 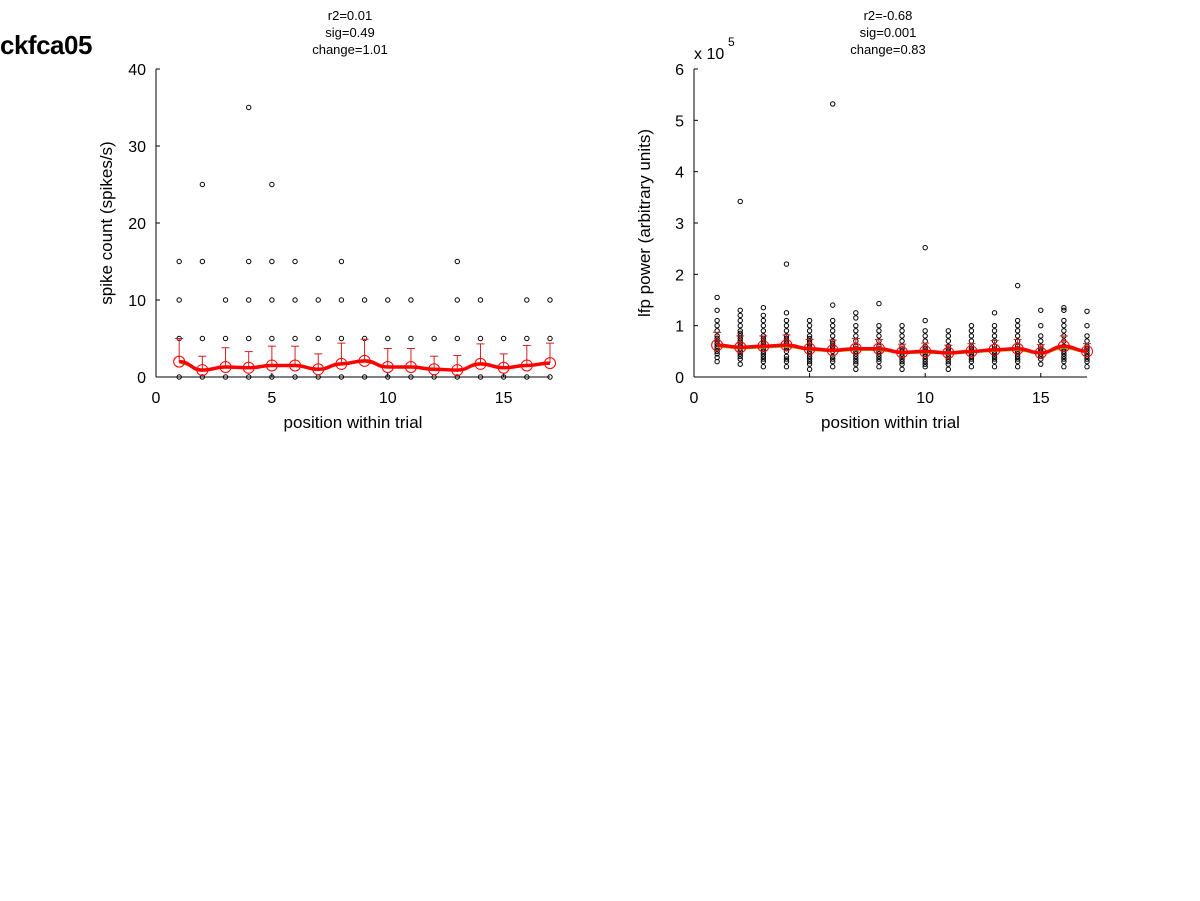 What do you see at coordinates (271, 398) in the screenshot?
I see `x-tick-label: 5` at bounding box center [271, 398].